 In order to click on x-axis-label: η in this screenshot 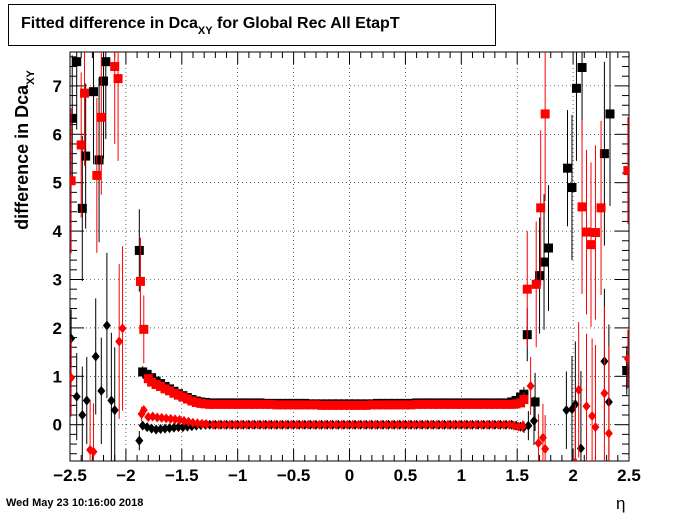, I will do `click(621, 503)`.